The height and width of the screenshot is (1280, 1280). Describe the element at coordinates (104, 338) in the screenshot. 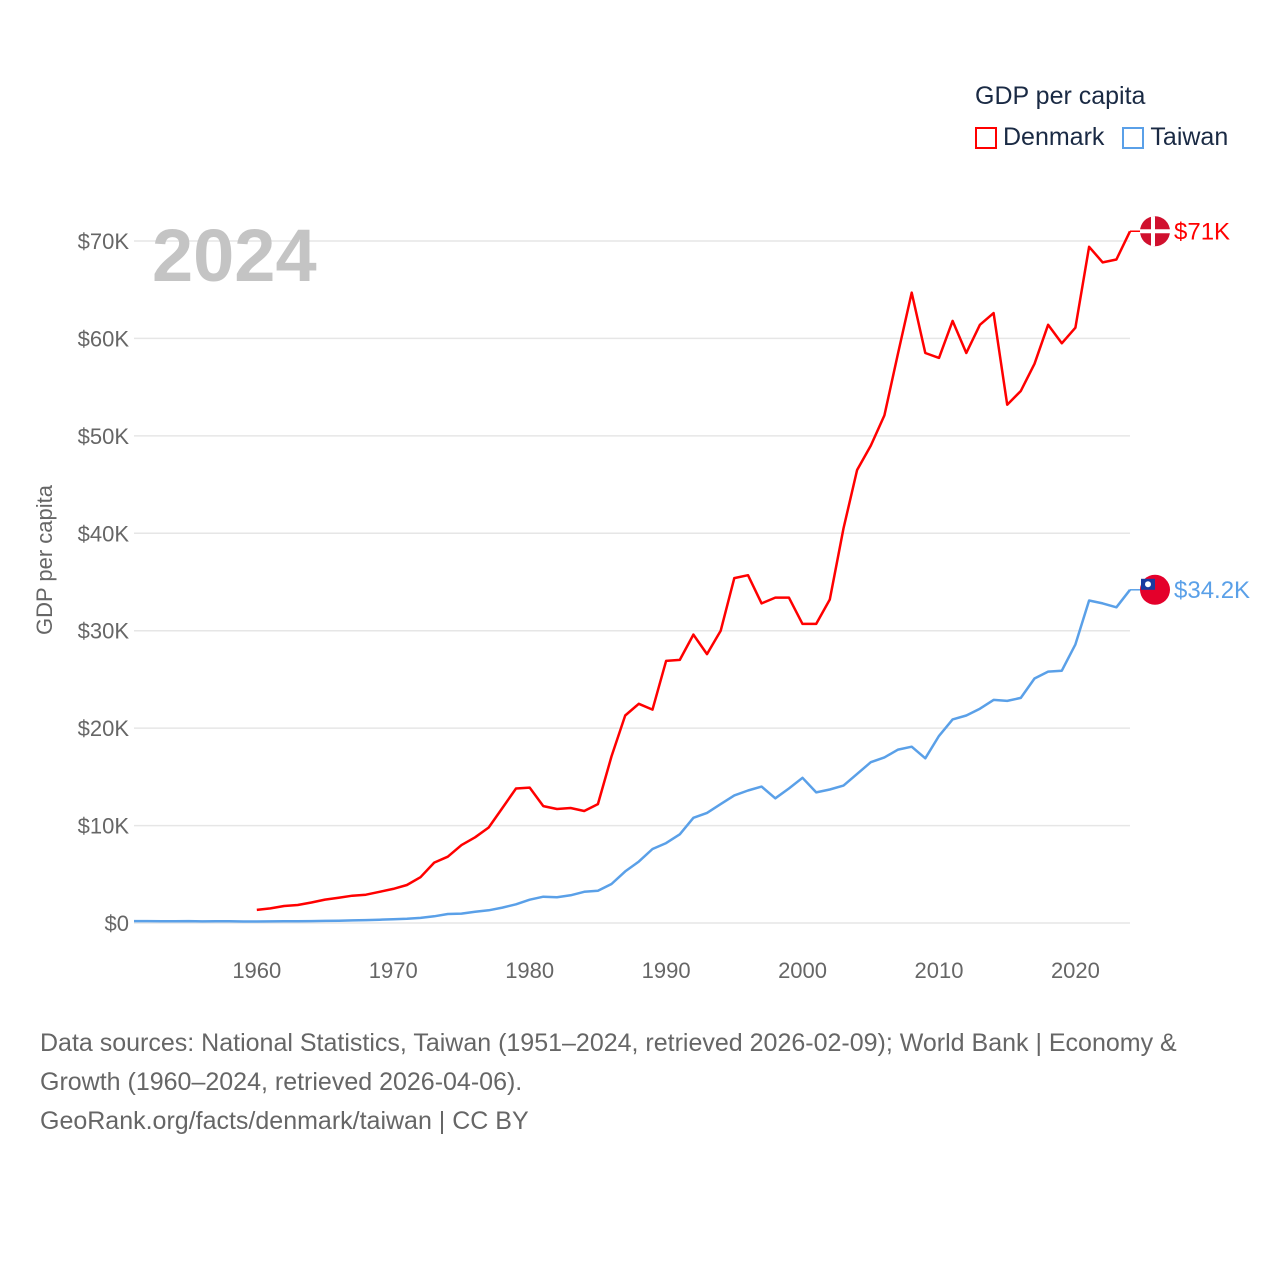

I see `y-tick-label: $60K` at that location.